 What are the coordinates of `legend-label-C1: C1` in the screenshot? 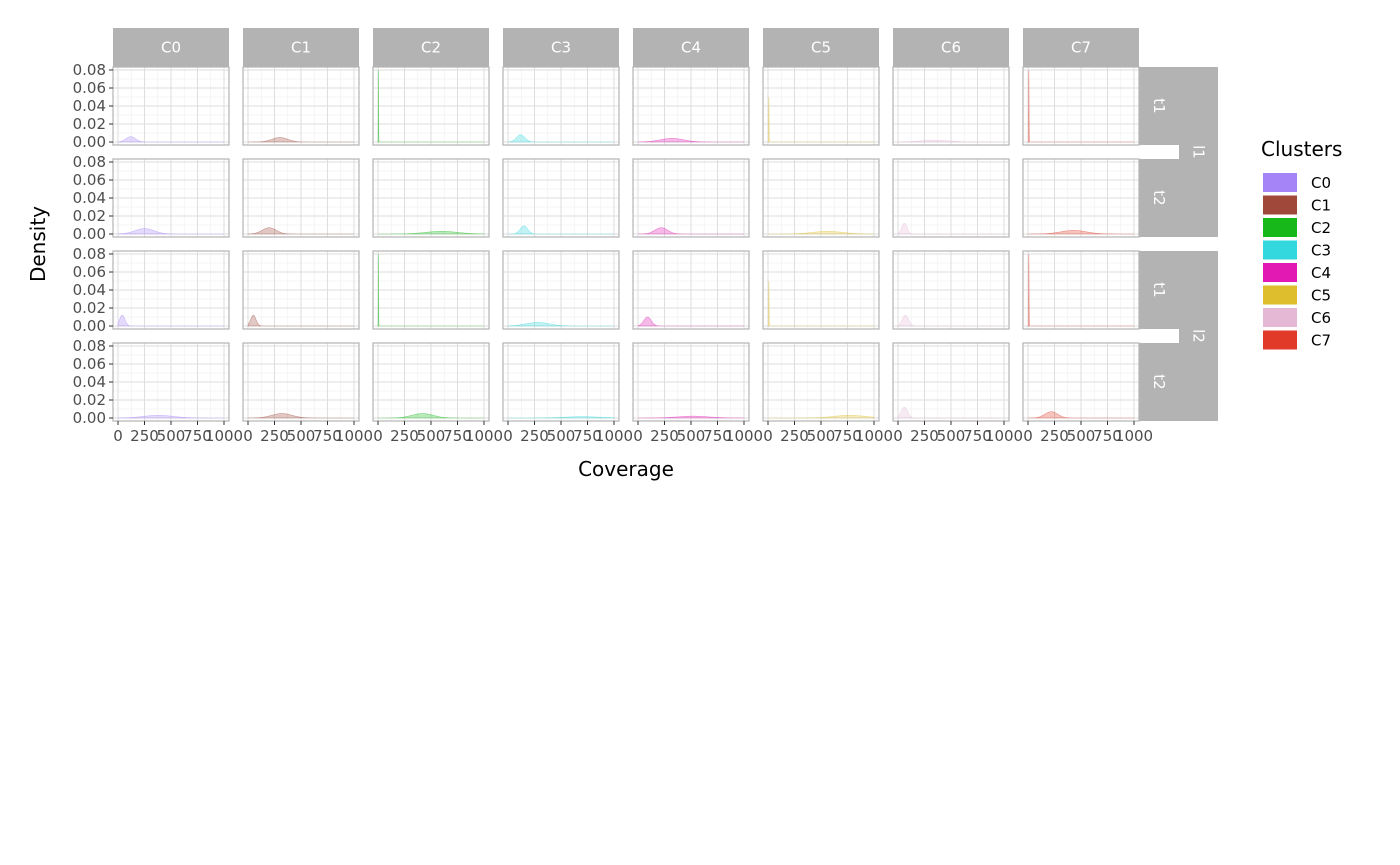 It's located at (1321, 206).